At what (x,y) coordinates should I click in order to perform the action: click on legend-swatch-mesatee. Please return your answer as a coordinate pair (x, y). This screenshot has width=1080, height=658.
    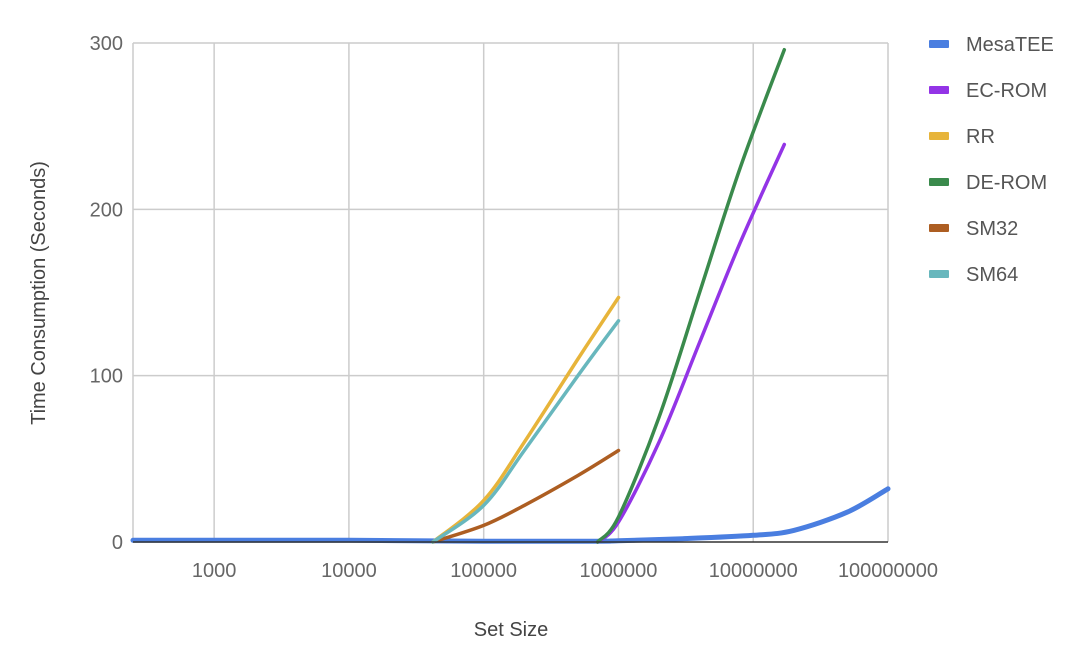
    Looking at the image, I should click on (939, 44).